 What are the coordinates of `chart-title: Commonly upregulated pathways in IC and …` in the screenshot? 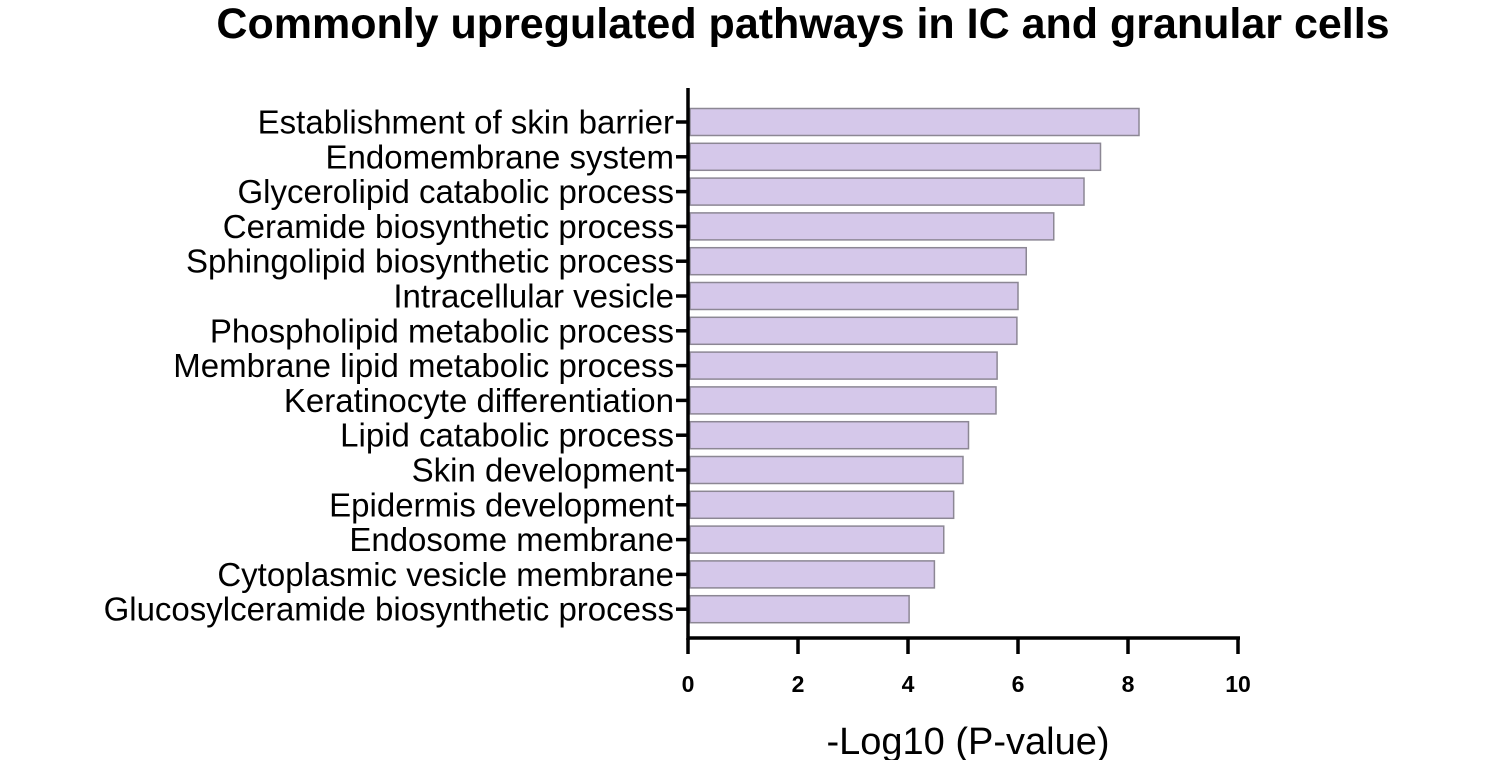 It's located at (802, 24).